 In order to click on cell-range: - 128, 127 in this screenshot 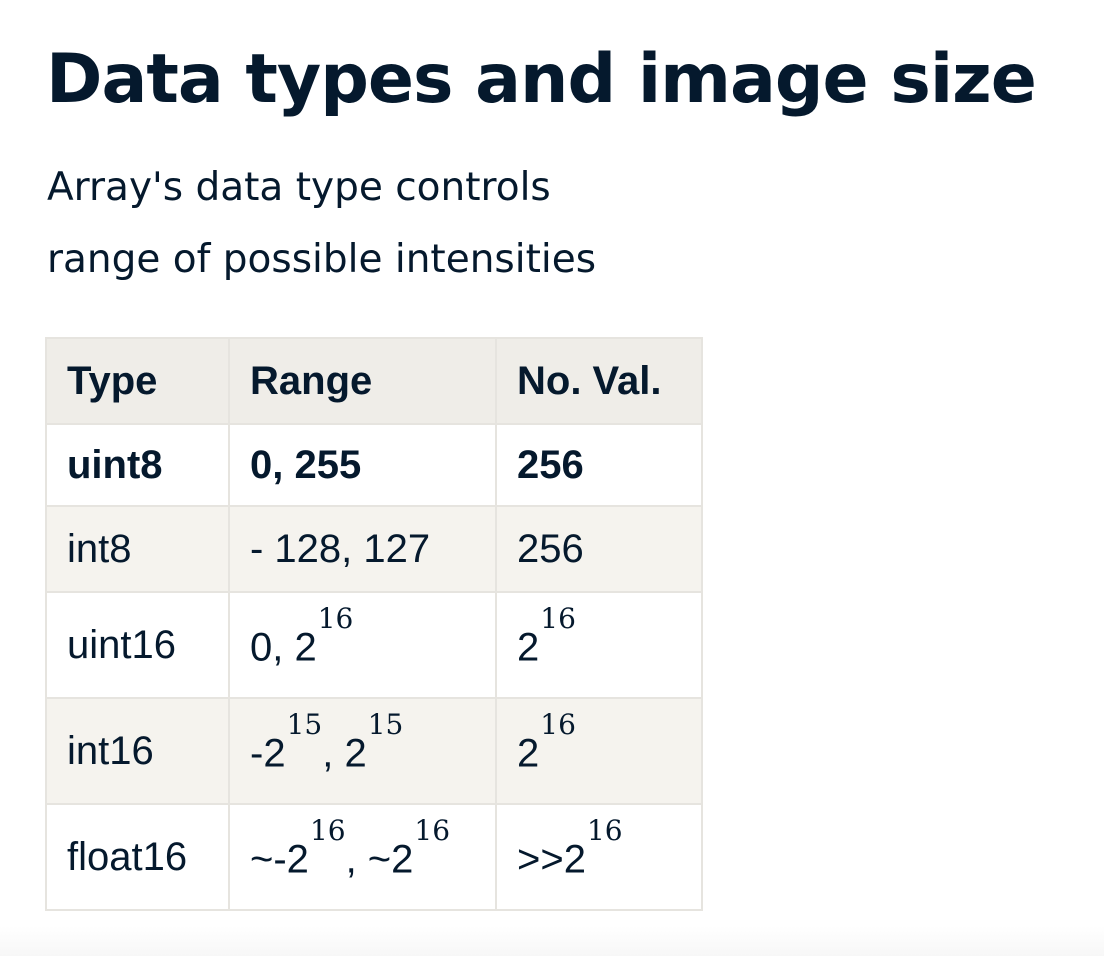, I will do `click(362, 549)`.